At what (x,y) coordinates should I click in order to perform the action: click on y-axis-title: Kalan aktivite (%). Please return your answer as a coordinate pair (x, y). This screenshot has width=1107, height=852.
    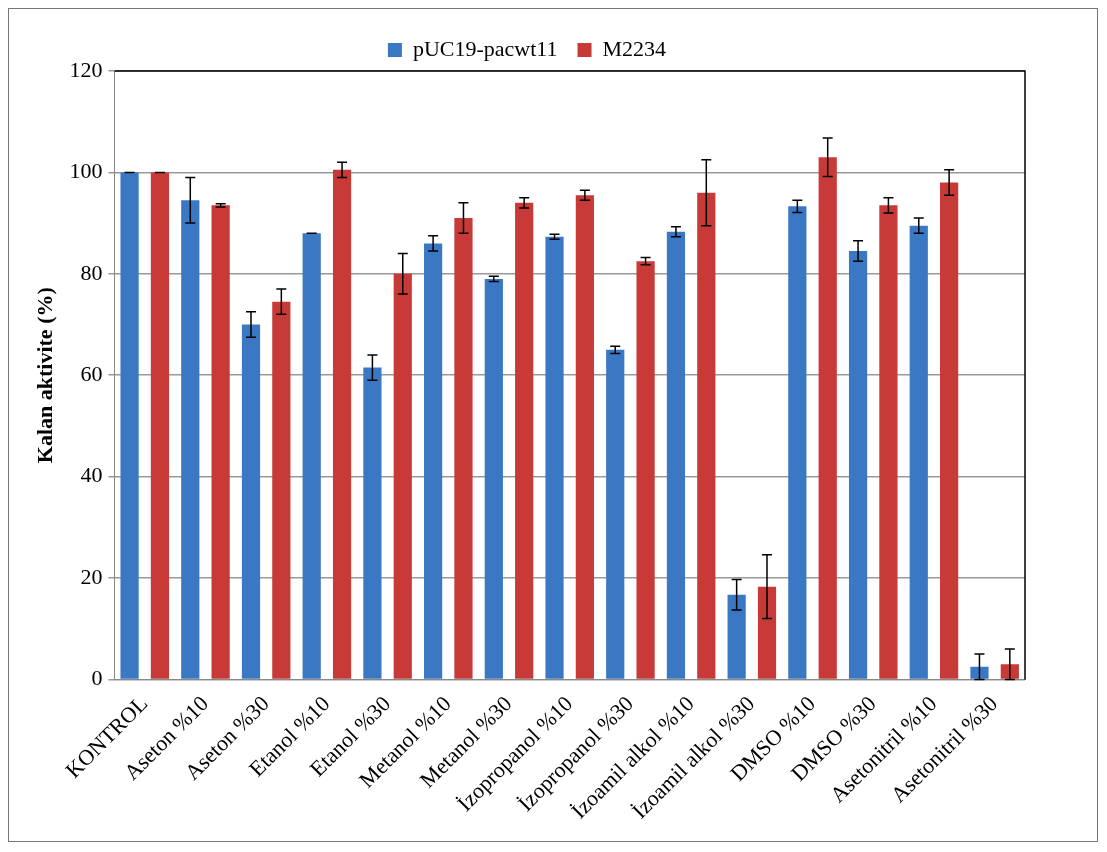
    Looking at the image, I should click on (44, 375).